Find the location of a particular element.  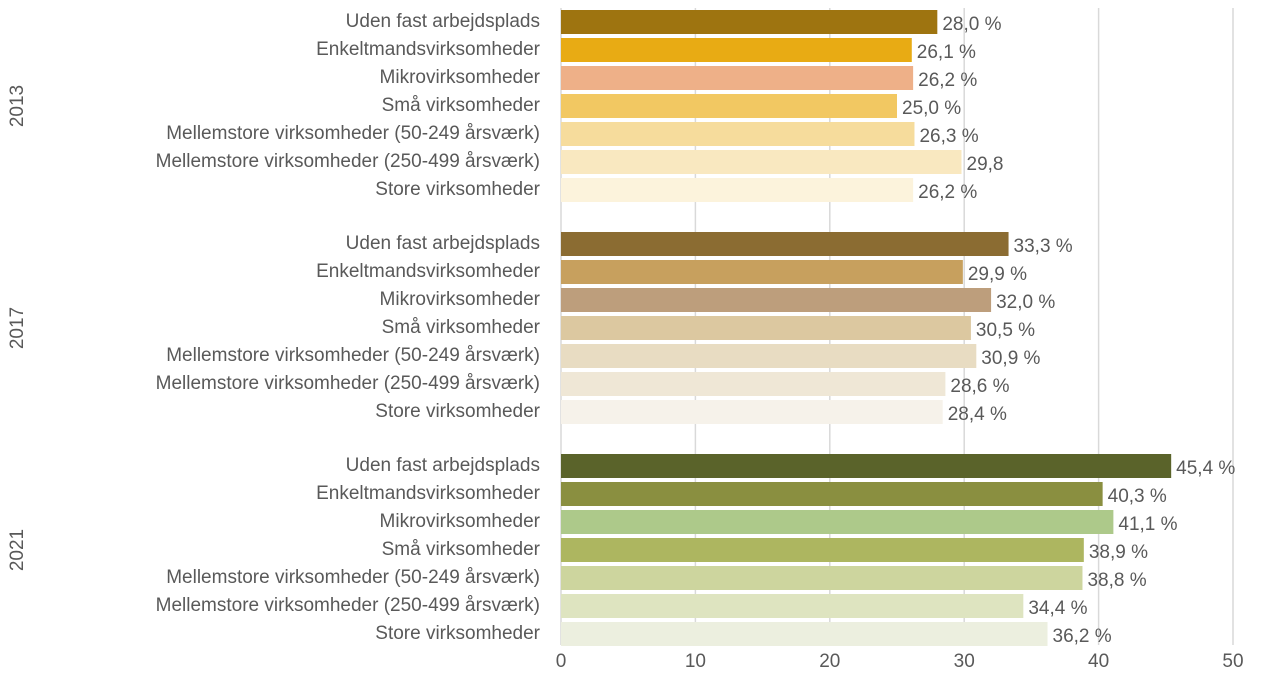

x-tick-label: 30 is located at coordinates (964, 661).